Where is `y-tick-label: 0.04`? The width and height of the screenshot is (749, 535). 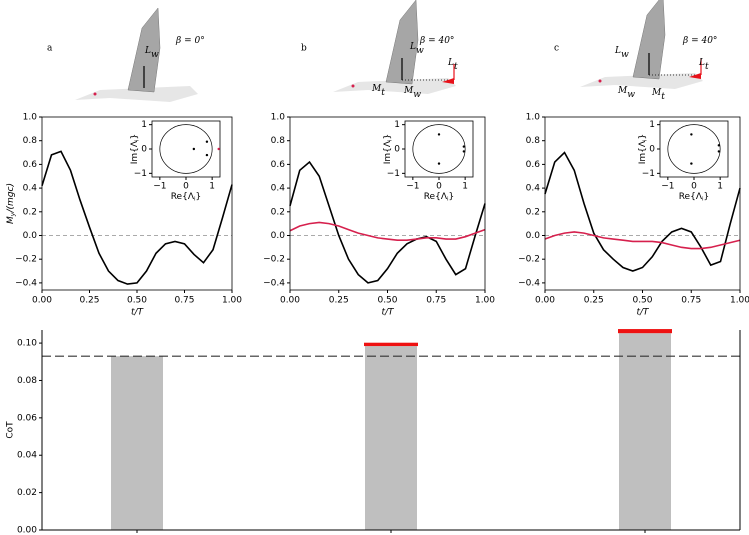 y-tick-label: 0.04 is located at coordinates (27, 456).